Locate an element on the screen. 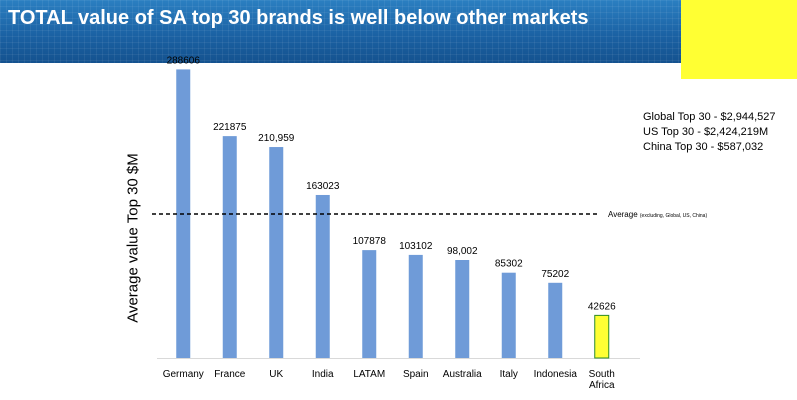  data-label-indonesia: 75202 is located at coordinates (555, 274).